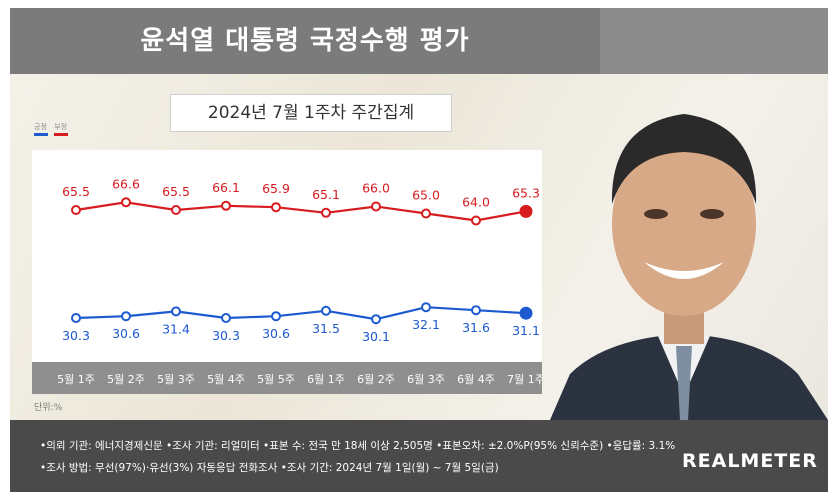  Describe the element at coordinates (226, 335) in the screenshot. I see `value-label-positive-4: 30.3` at that location.